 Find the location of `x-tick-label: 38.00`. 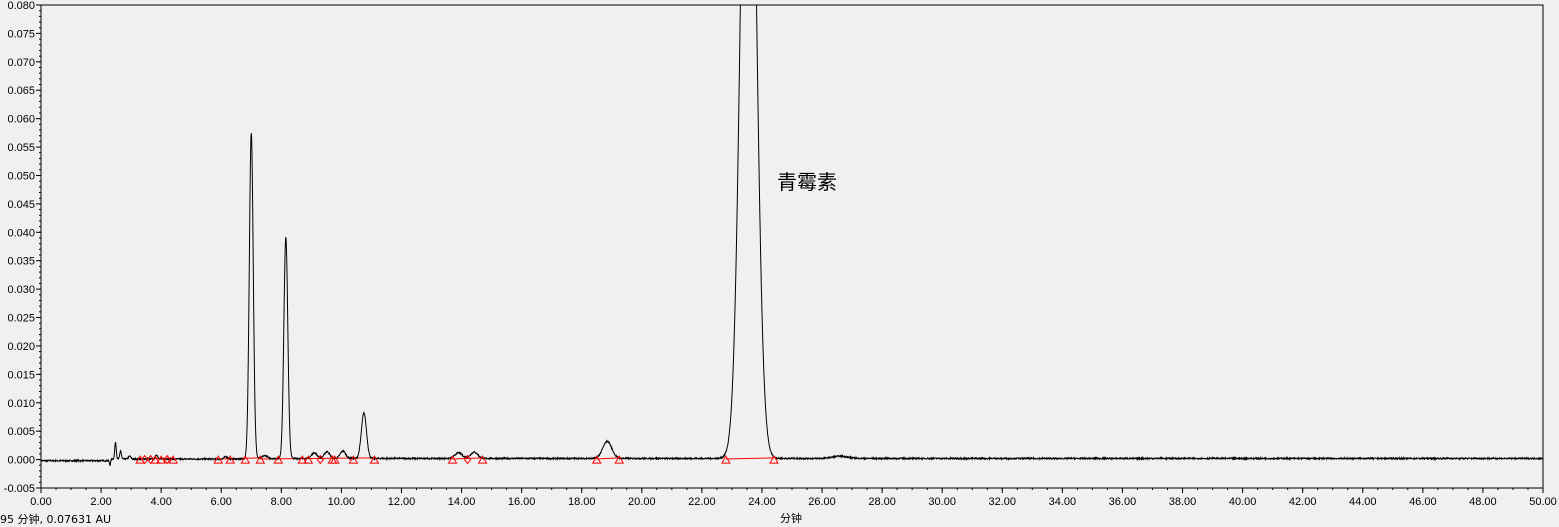

x-tick-label: 38.00 is located at coordinates (1183, 502).